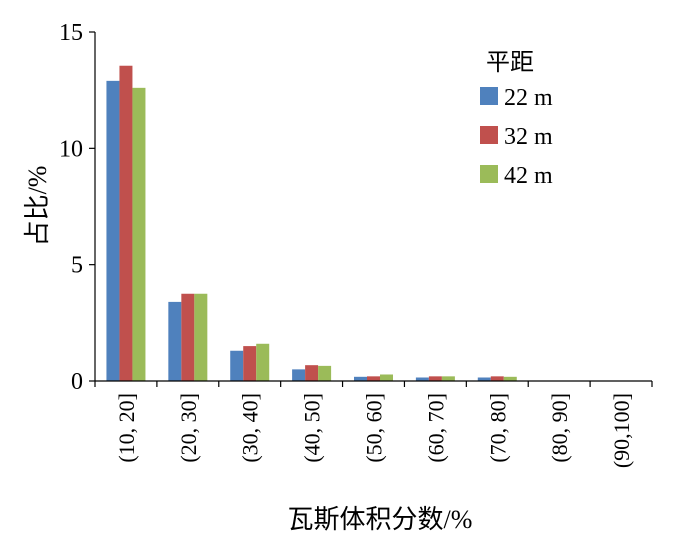 The image size is (684, 549). Describe the element at coordinates (528, 176) in the screenshot. I see `legend-label: 42 m` at that location.